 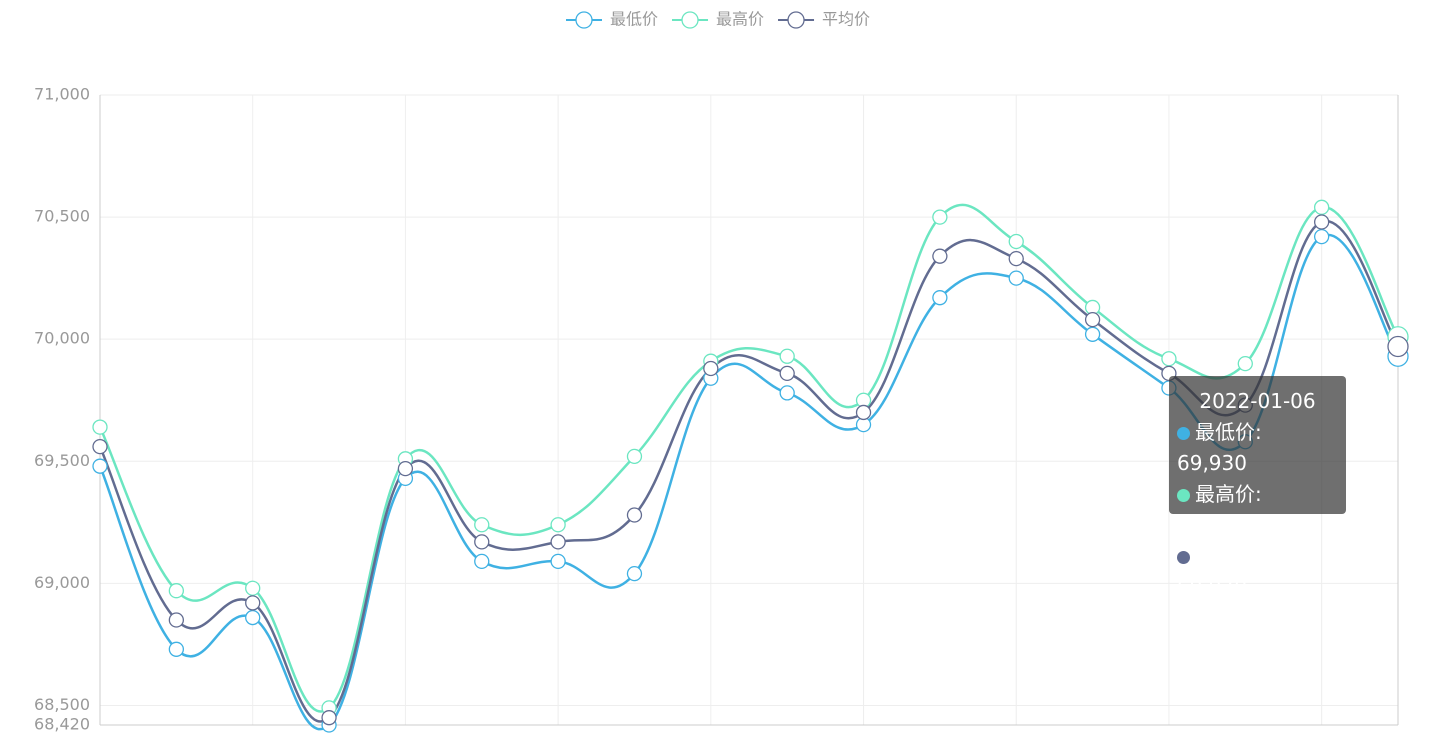 I want to click on legend-item: 最低价, so click(x=612, y=19).